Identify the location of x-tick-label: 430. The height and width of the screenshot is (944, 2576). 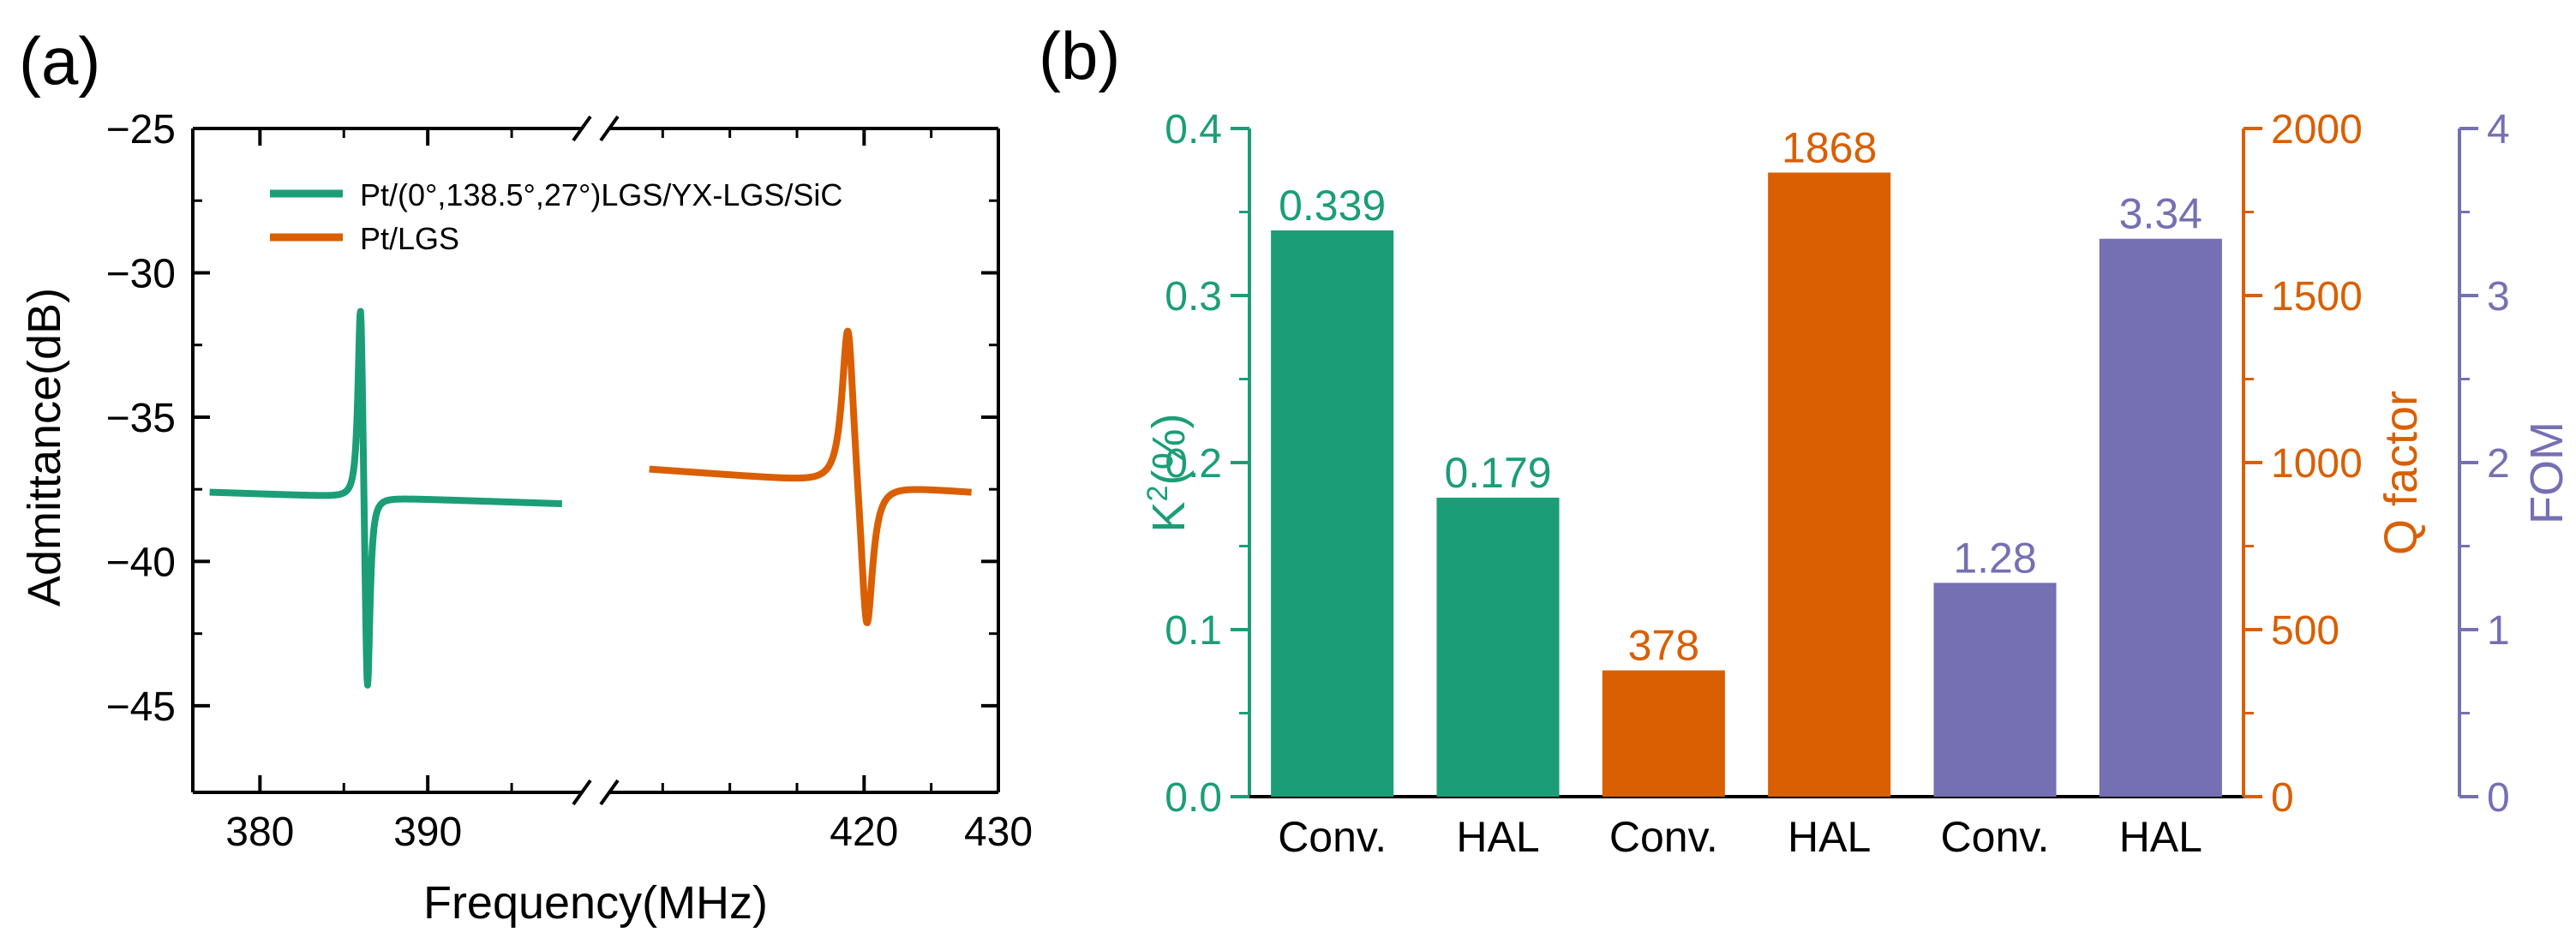
(999, 833).